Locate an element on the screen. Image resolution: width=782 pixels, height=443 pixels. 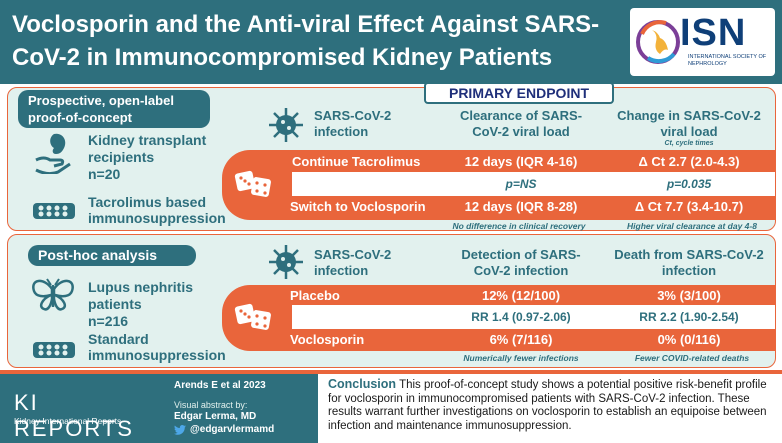
study2-treatment: Standard immunosuppression is located at coordinates (157, 347).